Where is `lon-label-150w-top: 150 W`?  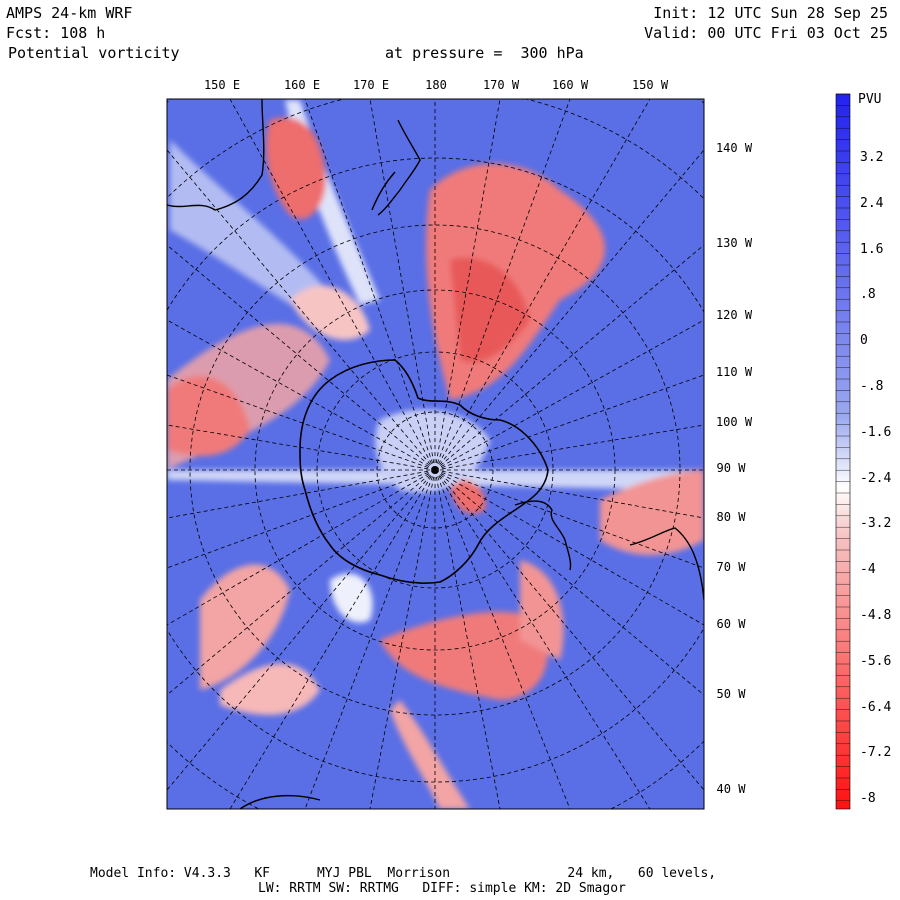 lon-label-150w-top: 150 W is located at coordinates (650, 85).